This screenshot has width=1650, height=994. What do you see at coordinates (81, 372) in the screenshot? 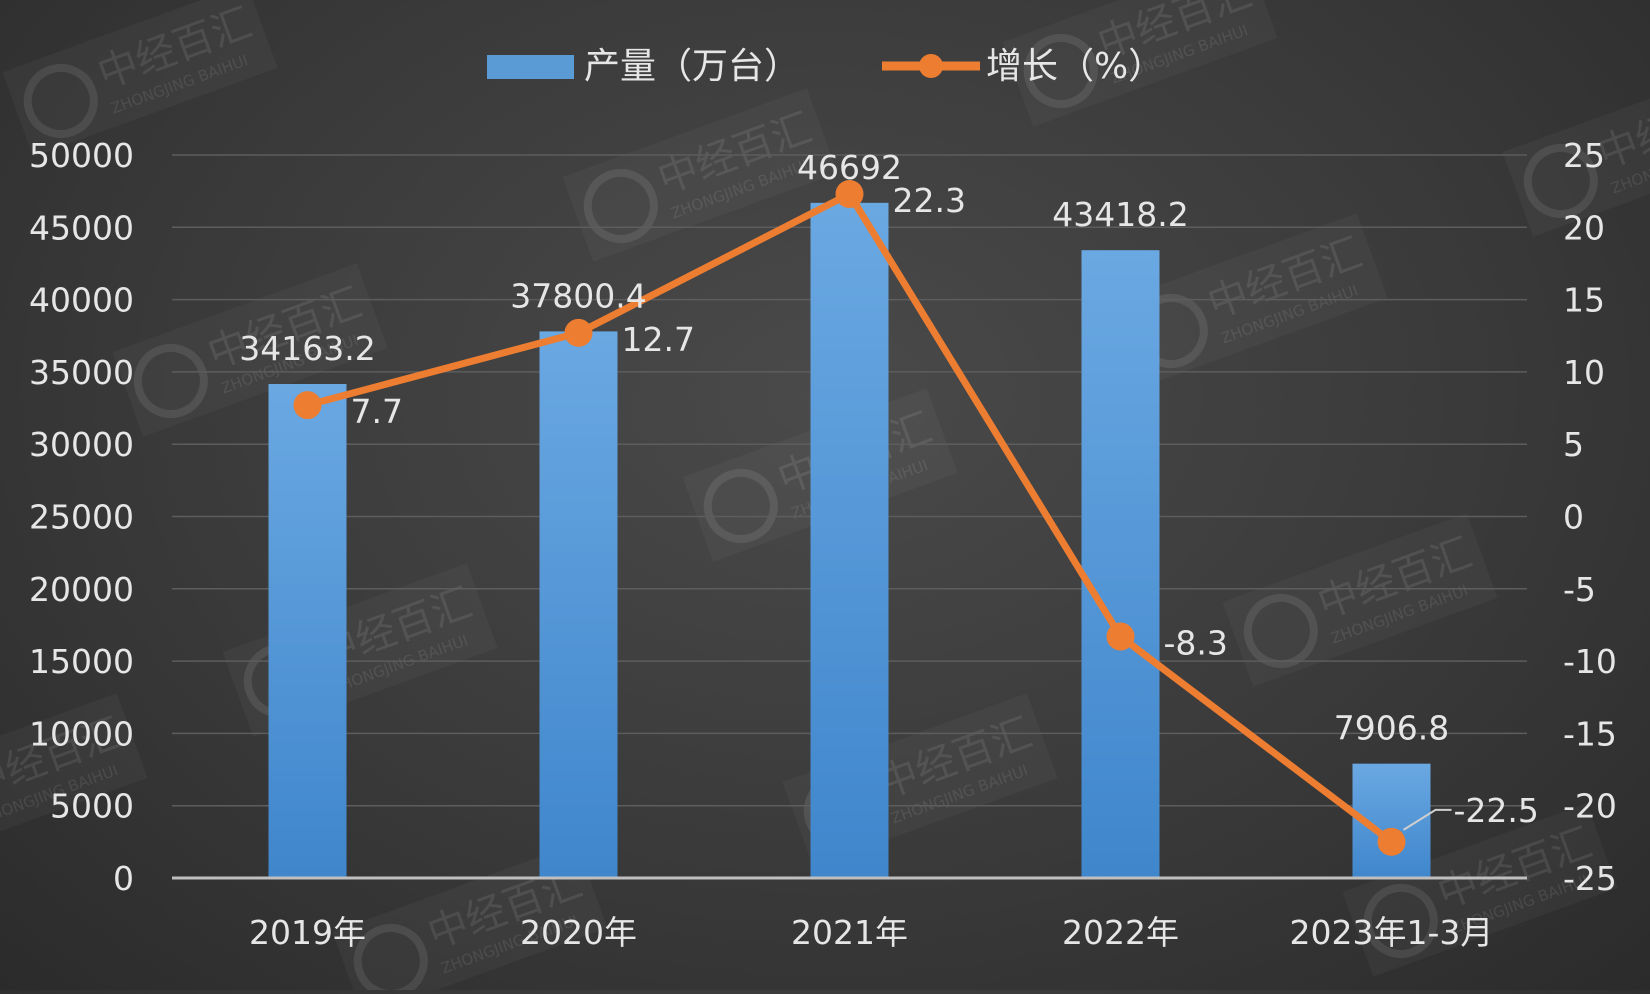
I see `y-tick-label: 35000` at bounding box center [81, 372].